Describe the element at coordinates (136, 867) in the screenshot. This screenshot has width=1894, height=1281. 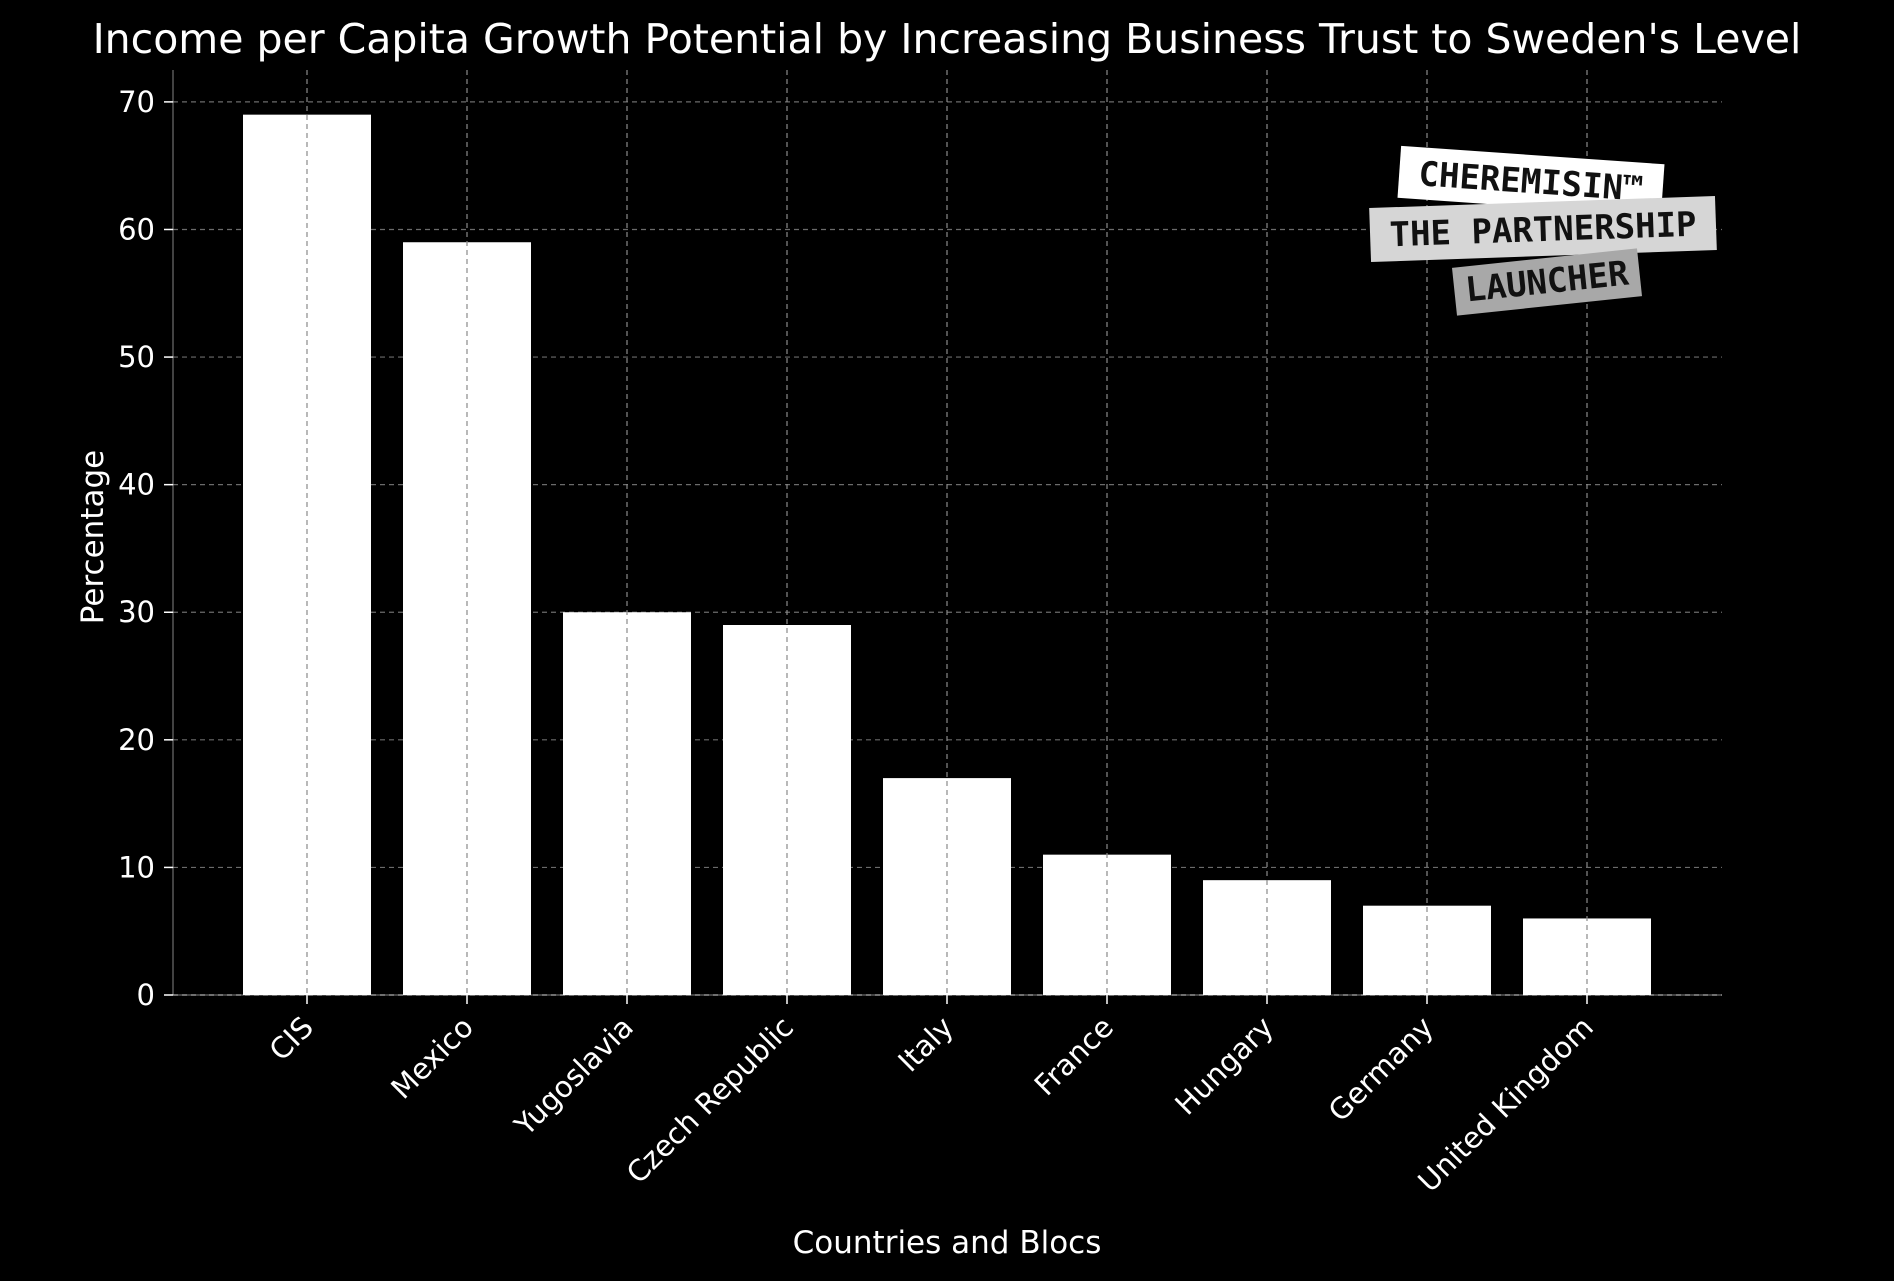
I see `y-tick-label: 10` at that location.